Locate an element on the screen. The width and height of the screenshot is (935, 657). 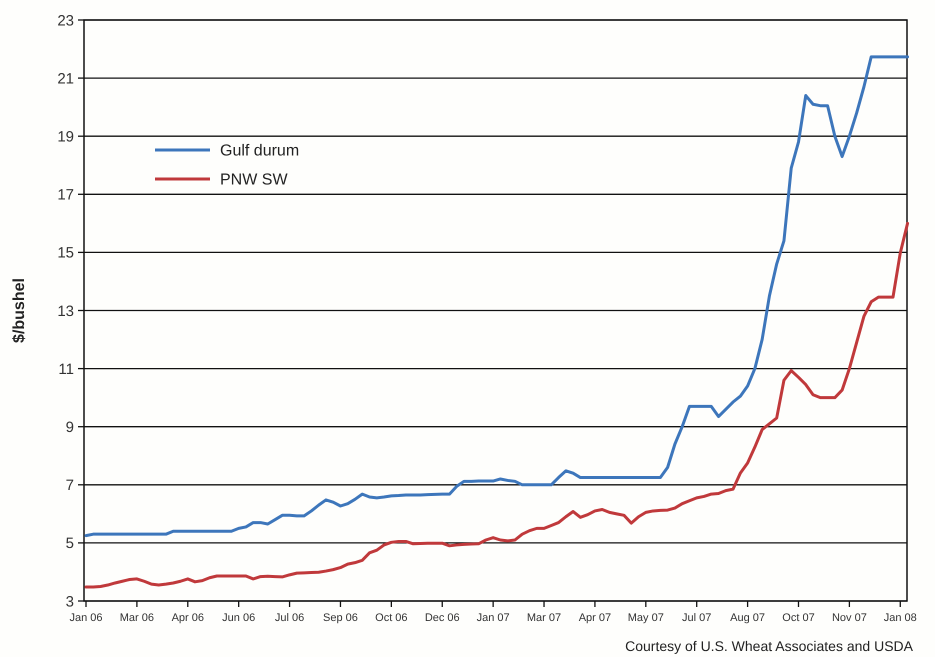
x-tick-label: Jan 08 is located at coordinates (900, 618).